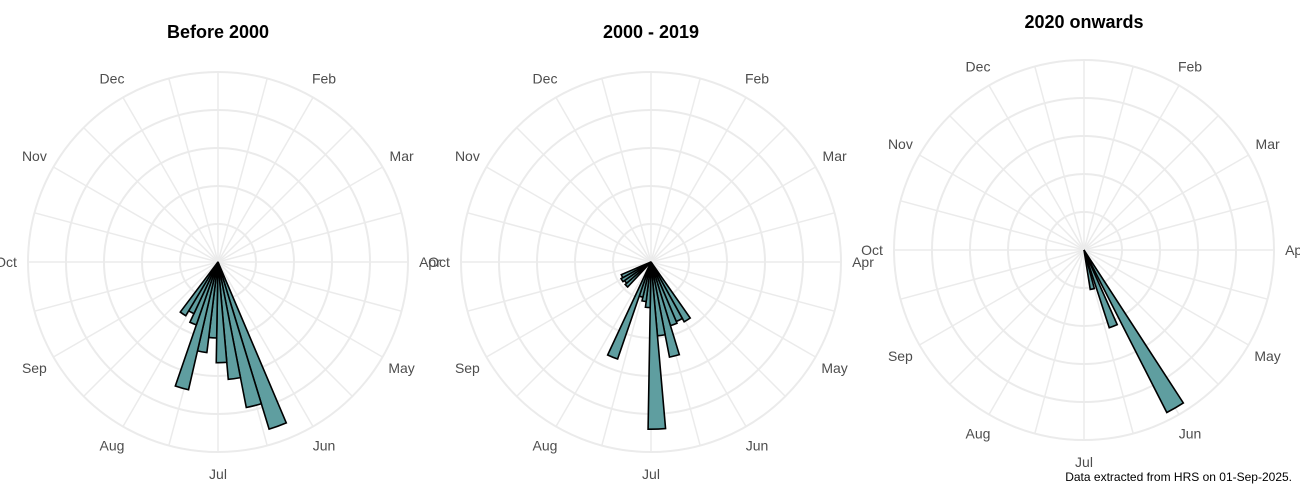  Describe the element at coordinates (1083, 22) in the screenshot. I see `panel-title: 2020 onwards` at that location.